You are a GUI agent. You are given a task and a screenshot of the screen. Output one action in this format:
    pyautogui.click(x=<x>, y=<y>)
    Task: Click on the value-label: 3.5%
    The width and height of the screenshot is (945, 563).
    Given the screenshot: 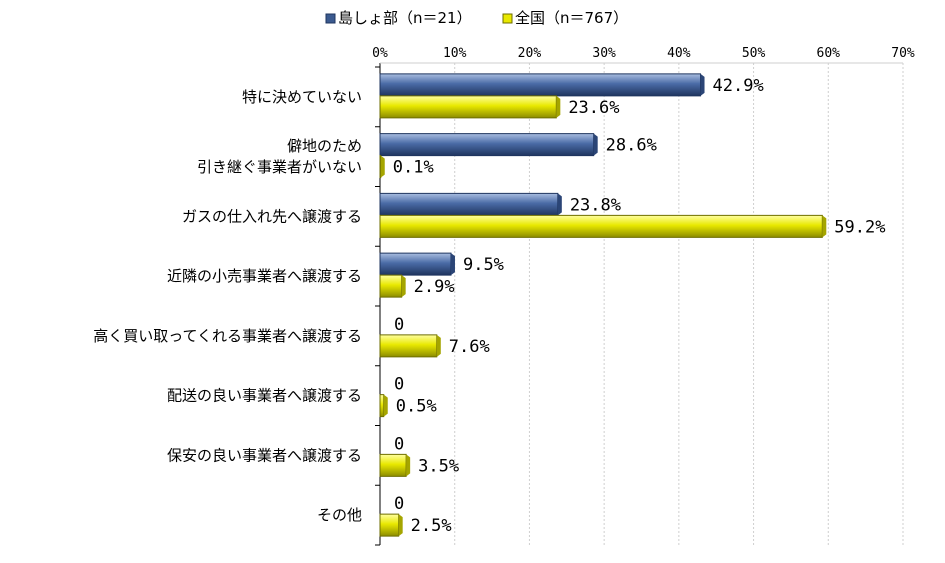 What is the action you would take?
    pyautogui.click(x=438, y=466)
    